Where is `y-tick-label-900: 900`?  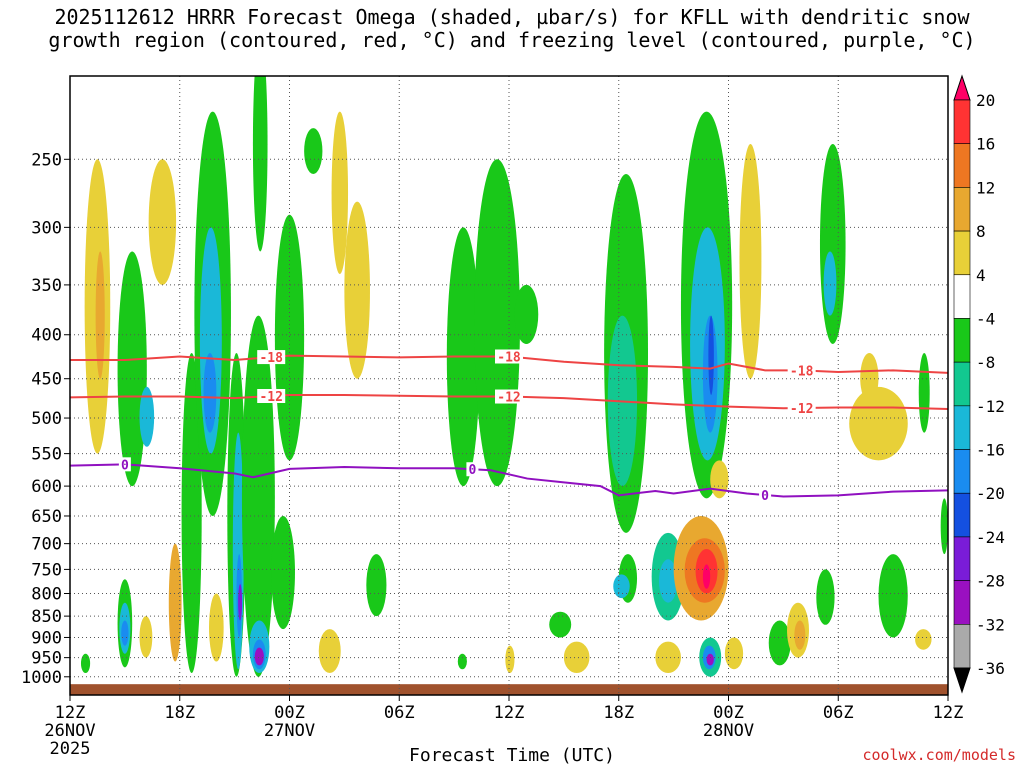 y-tick-label-900: 900 is located at coordinates (46, 638).